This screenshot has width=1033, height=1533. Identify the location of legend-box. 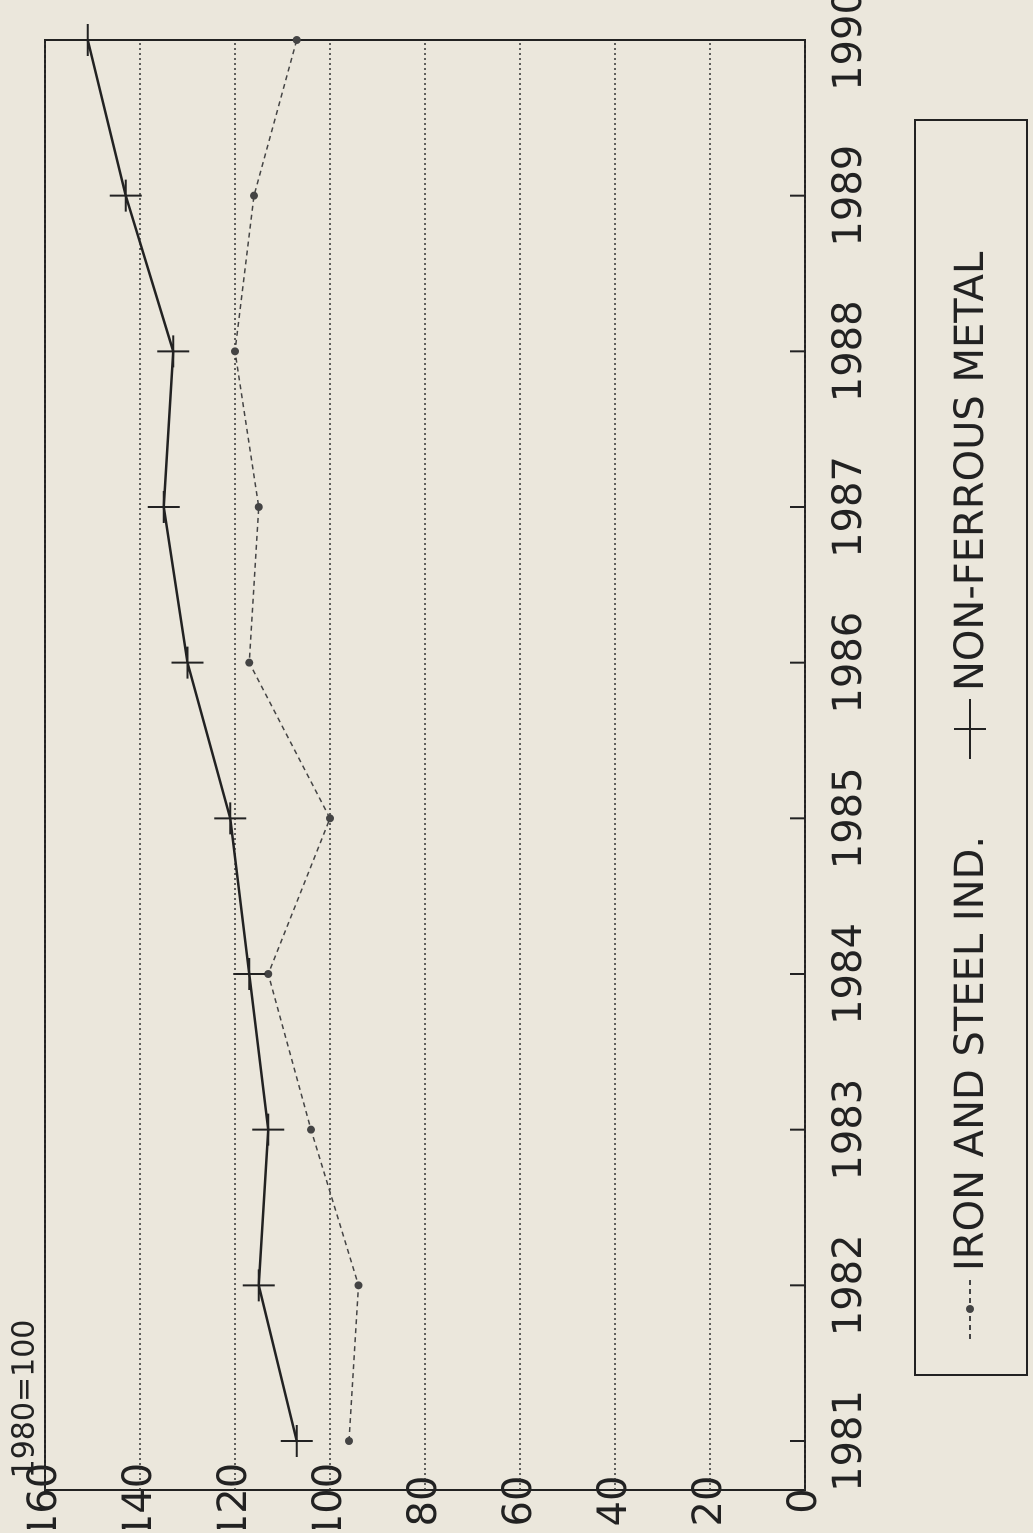
(971, 747).